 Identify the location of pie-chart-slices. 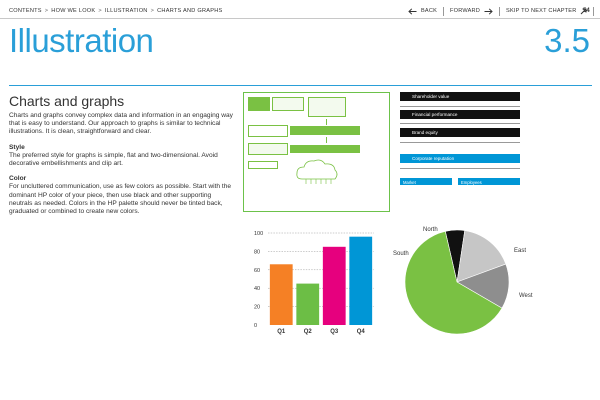
(457, 282).